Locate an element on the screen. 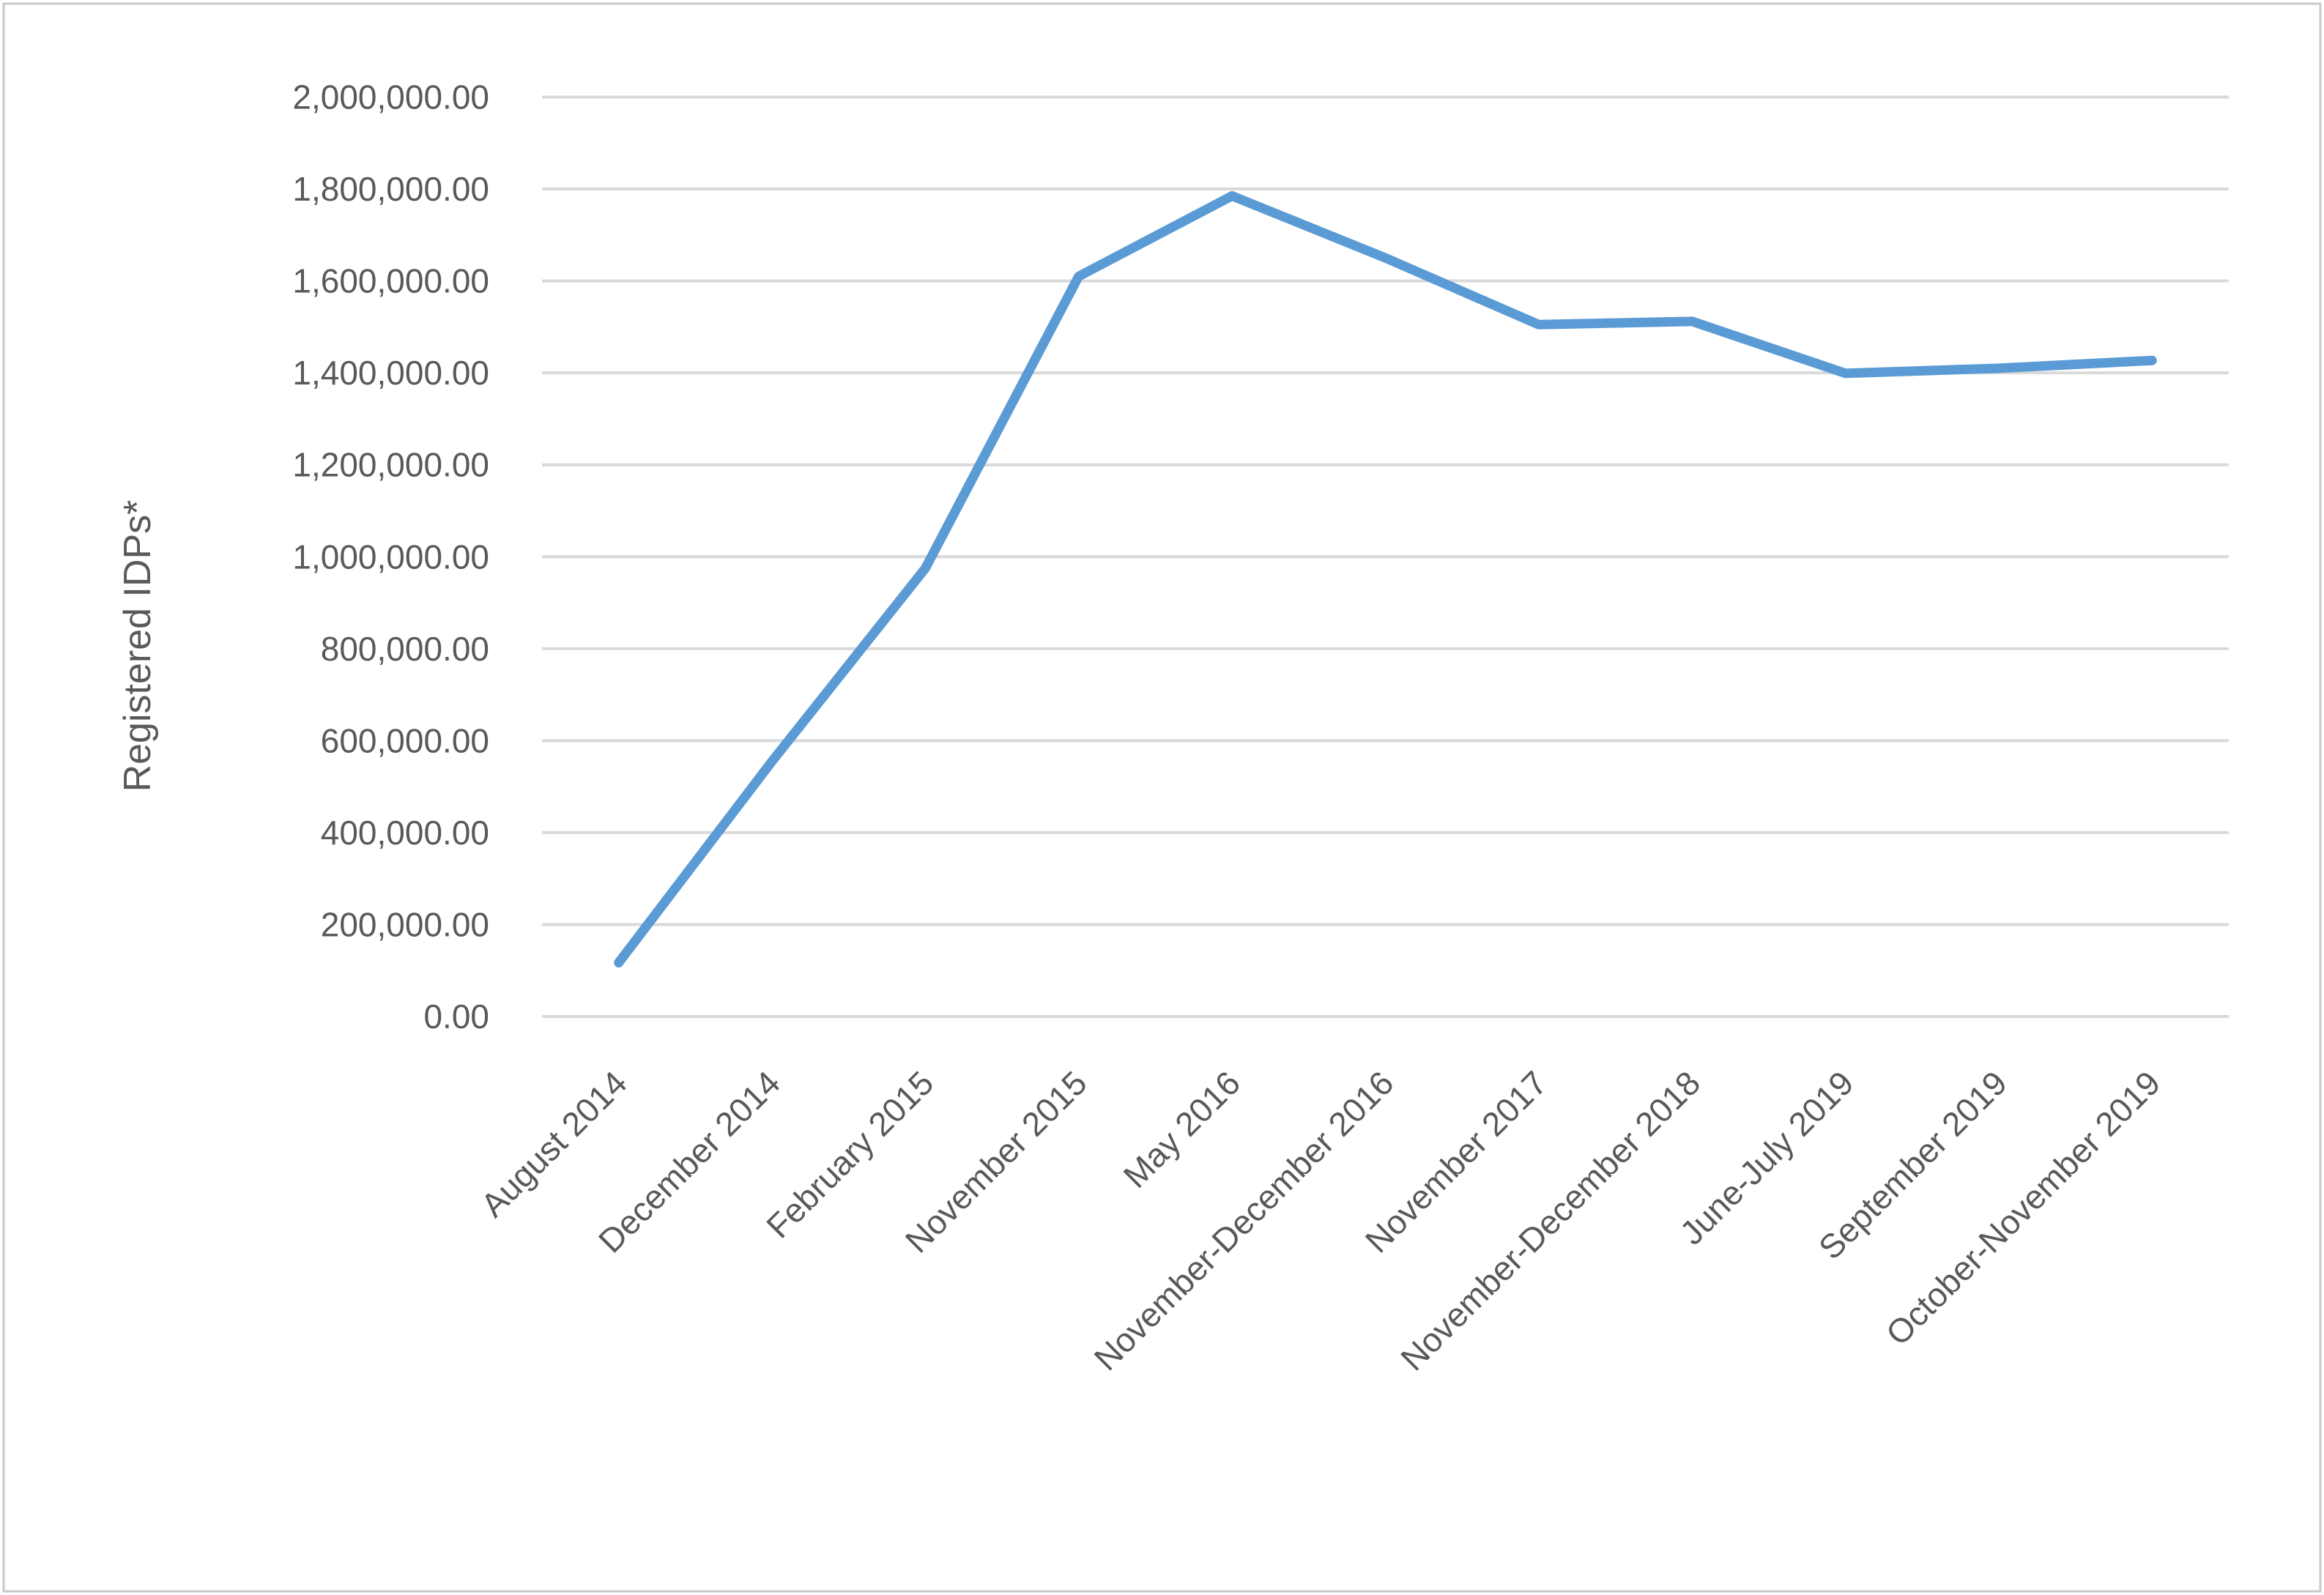 The height and width of the screenshot is (1595, 2324). y-tick-label: 1,000,000.00 is located at coordinates (390, 557).